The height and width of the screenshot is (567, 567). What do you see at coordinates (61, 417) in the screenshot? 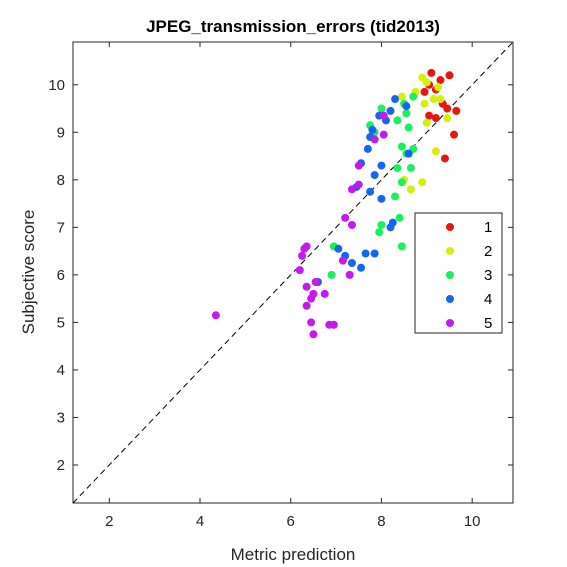
I see `y-tick-label: 3` at bounding box center [61, 417].